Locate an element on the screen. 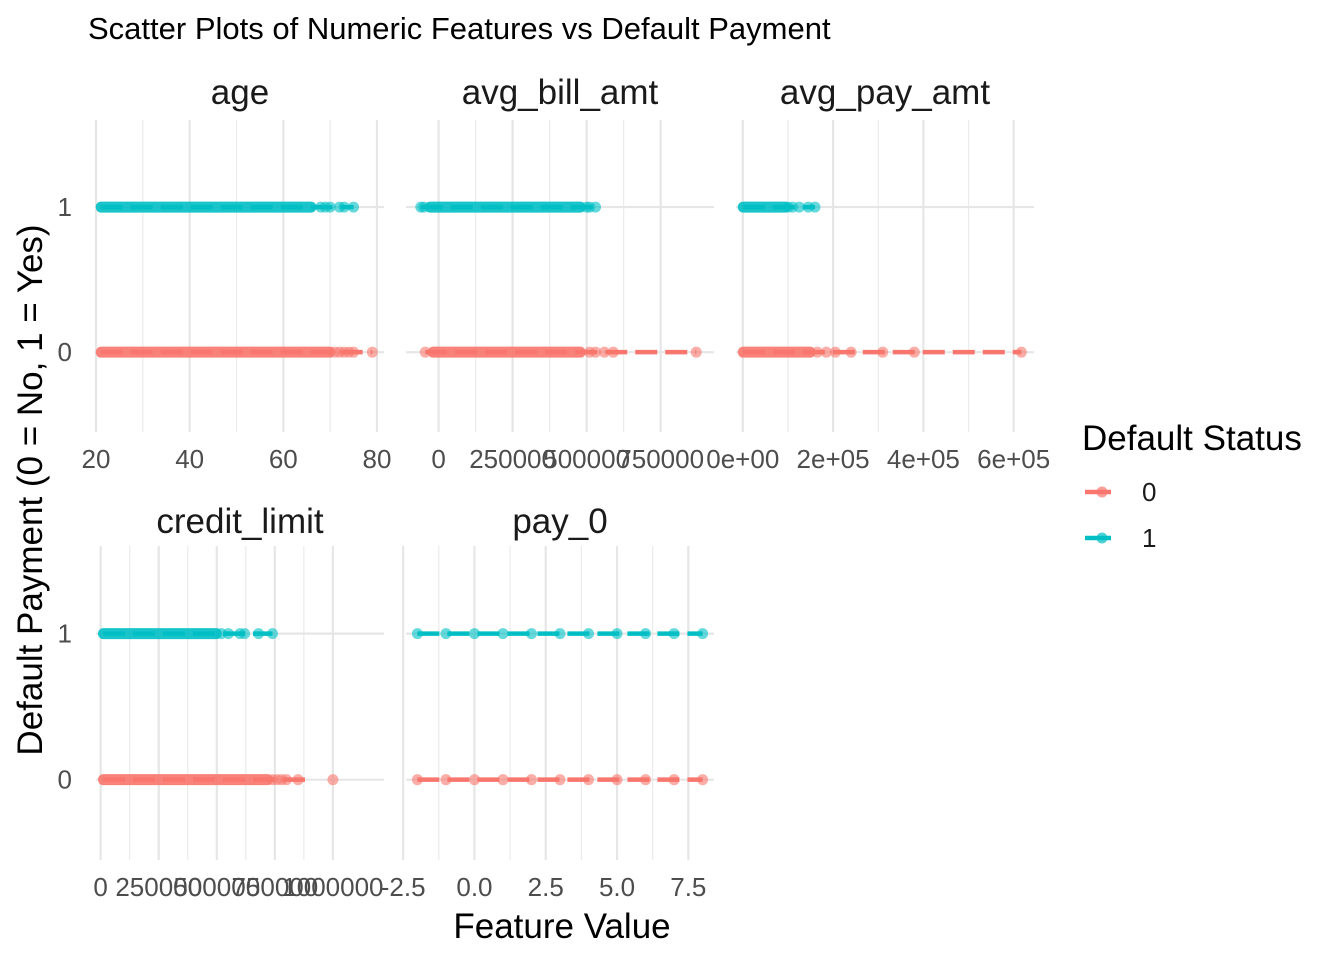 The height and width of the screenshot is (960, 1344). x-tick-label: 7.5 is located at coordinates (688, 887).